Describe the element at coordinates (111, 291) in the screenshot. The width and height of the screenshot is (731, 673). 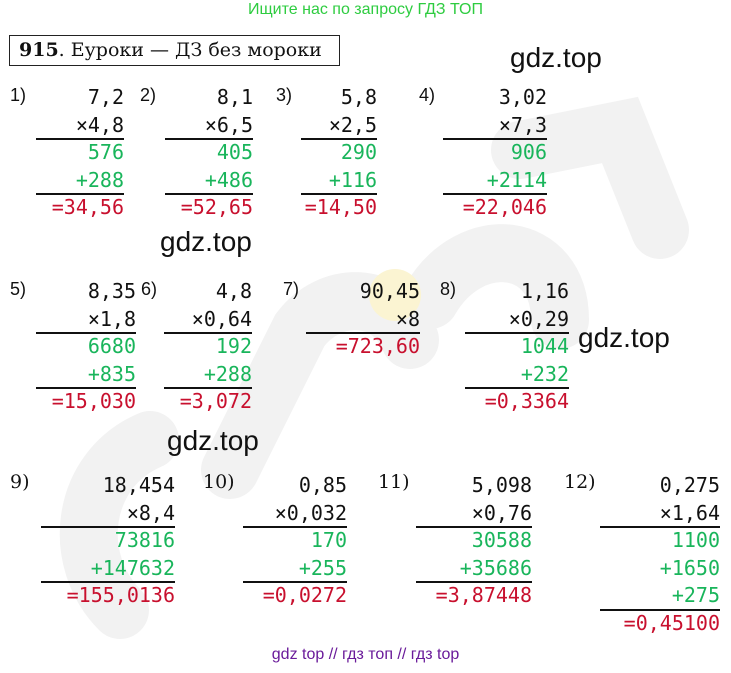
I see `multiplicand: 8,35` at that location.